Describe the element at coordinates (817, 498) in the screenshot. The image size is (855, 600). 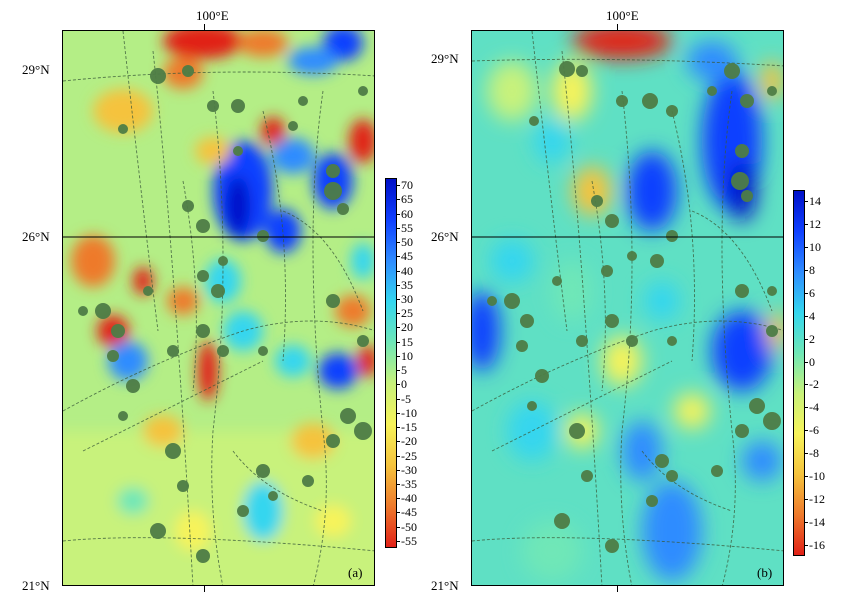
I see `colorbar-tick-label: -12` at that location.